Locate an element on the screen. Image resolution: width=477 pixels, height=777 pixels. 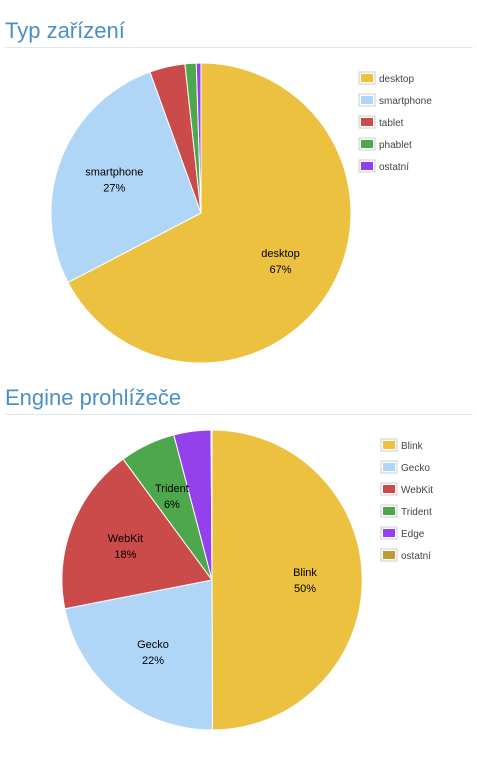
legend-swatch-edge is located at coordinates (389, 533).